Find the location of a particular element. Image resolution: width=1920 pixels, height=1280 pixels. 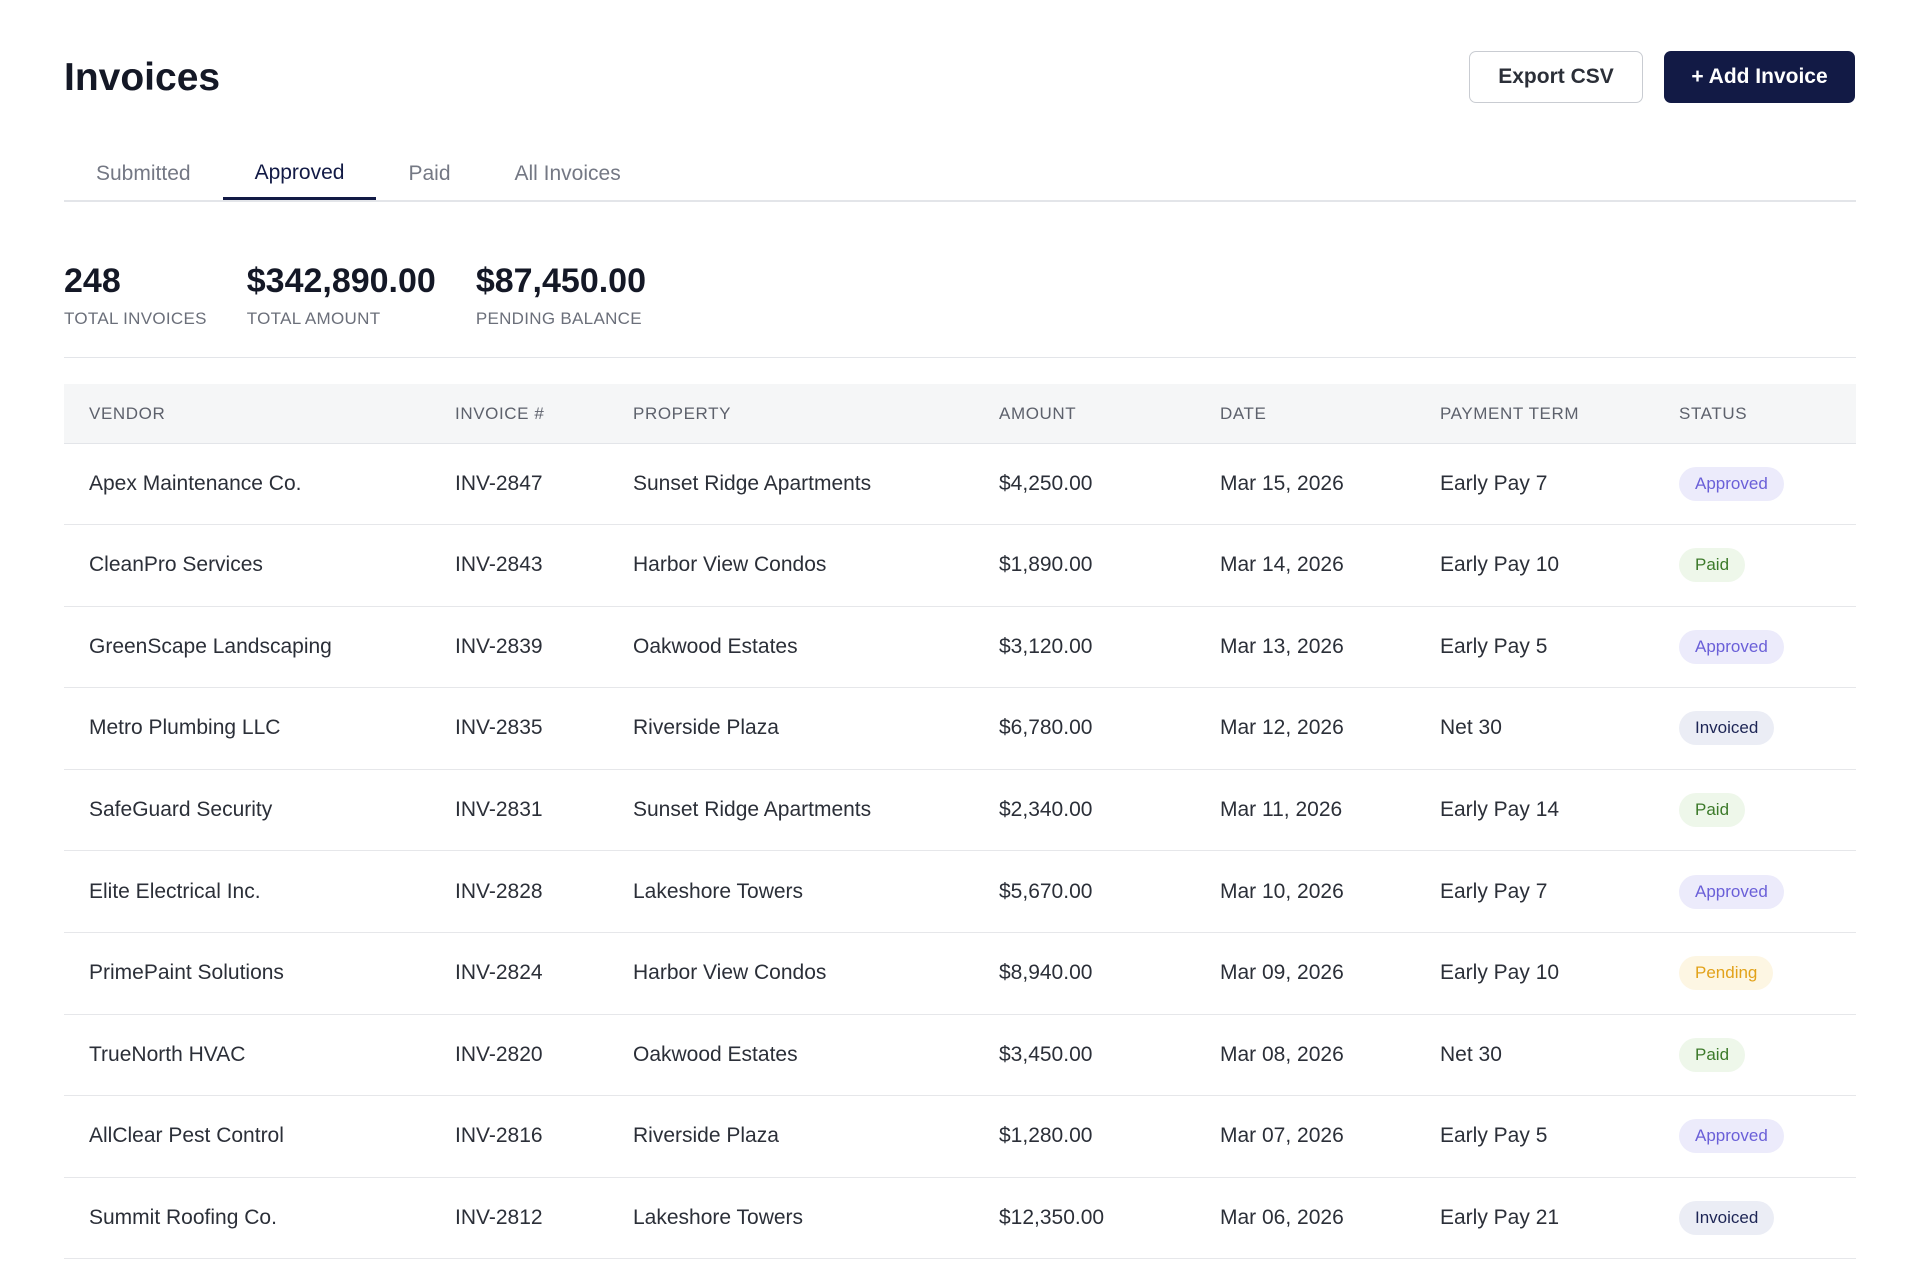

table-cell: $4,250.00 is located at coordinates (1046, 483).